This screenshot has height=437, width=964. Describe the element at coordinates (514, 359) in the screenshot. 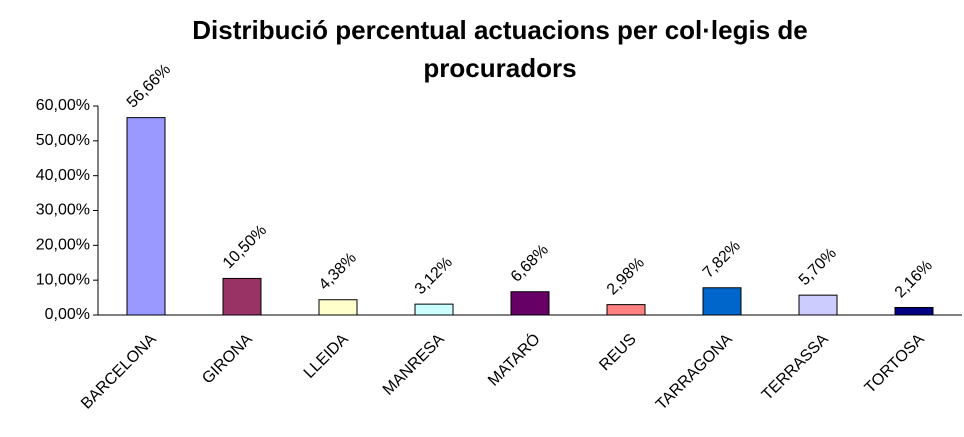

I see `x-tick-label: MATARÓ` at that location.